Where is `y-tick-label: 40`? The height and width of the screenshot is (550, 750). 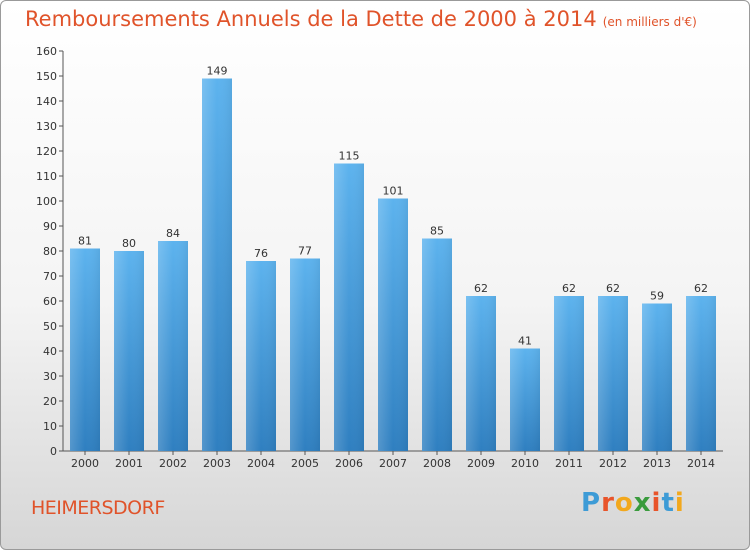
y-tick-label: 40 is located at coordinates (50, 351).